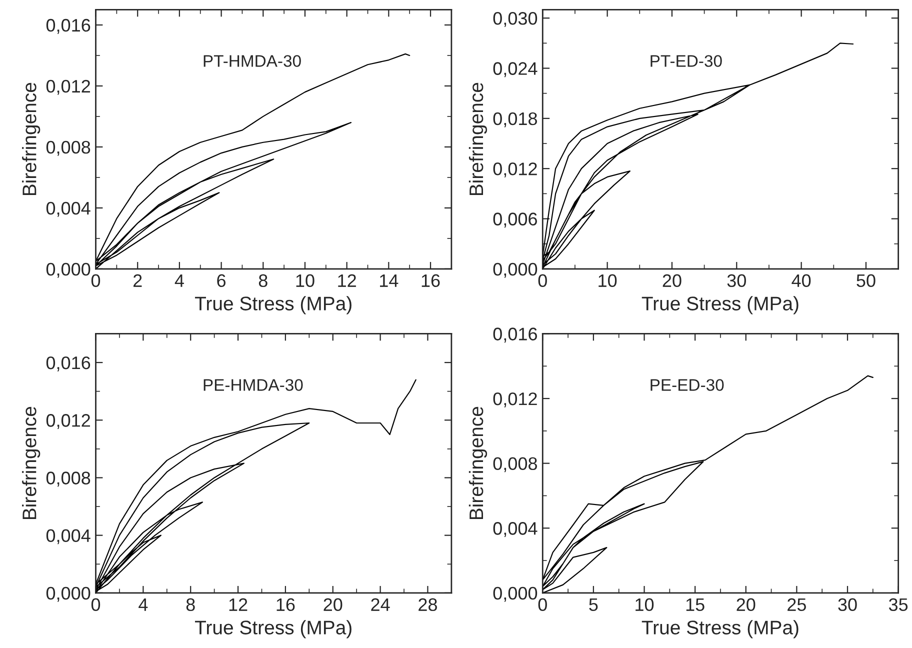 This screenshot has height=648, width=912. Describe the element at coordinates (515, 19) in the screenshot. I see `y-tick-label: 0,030` at that location.